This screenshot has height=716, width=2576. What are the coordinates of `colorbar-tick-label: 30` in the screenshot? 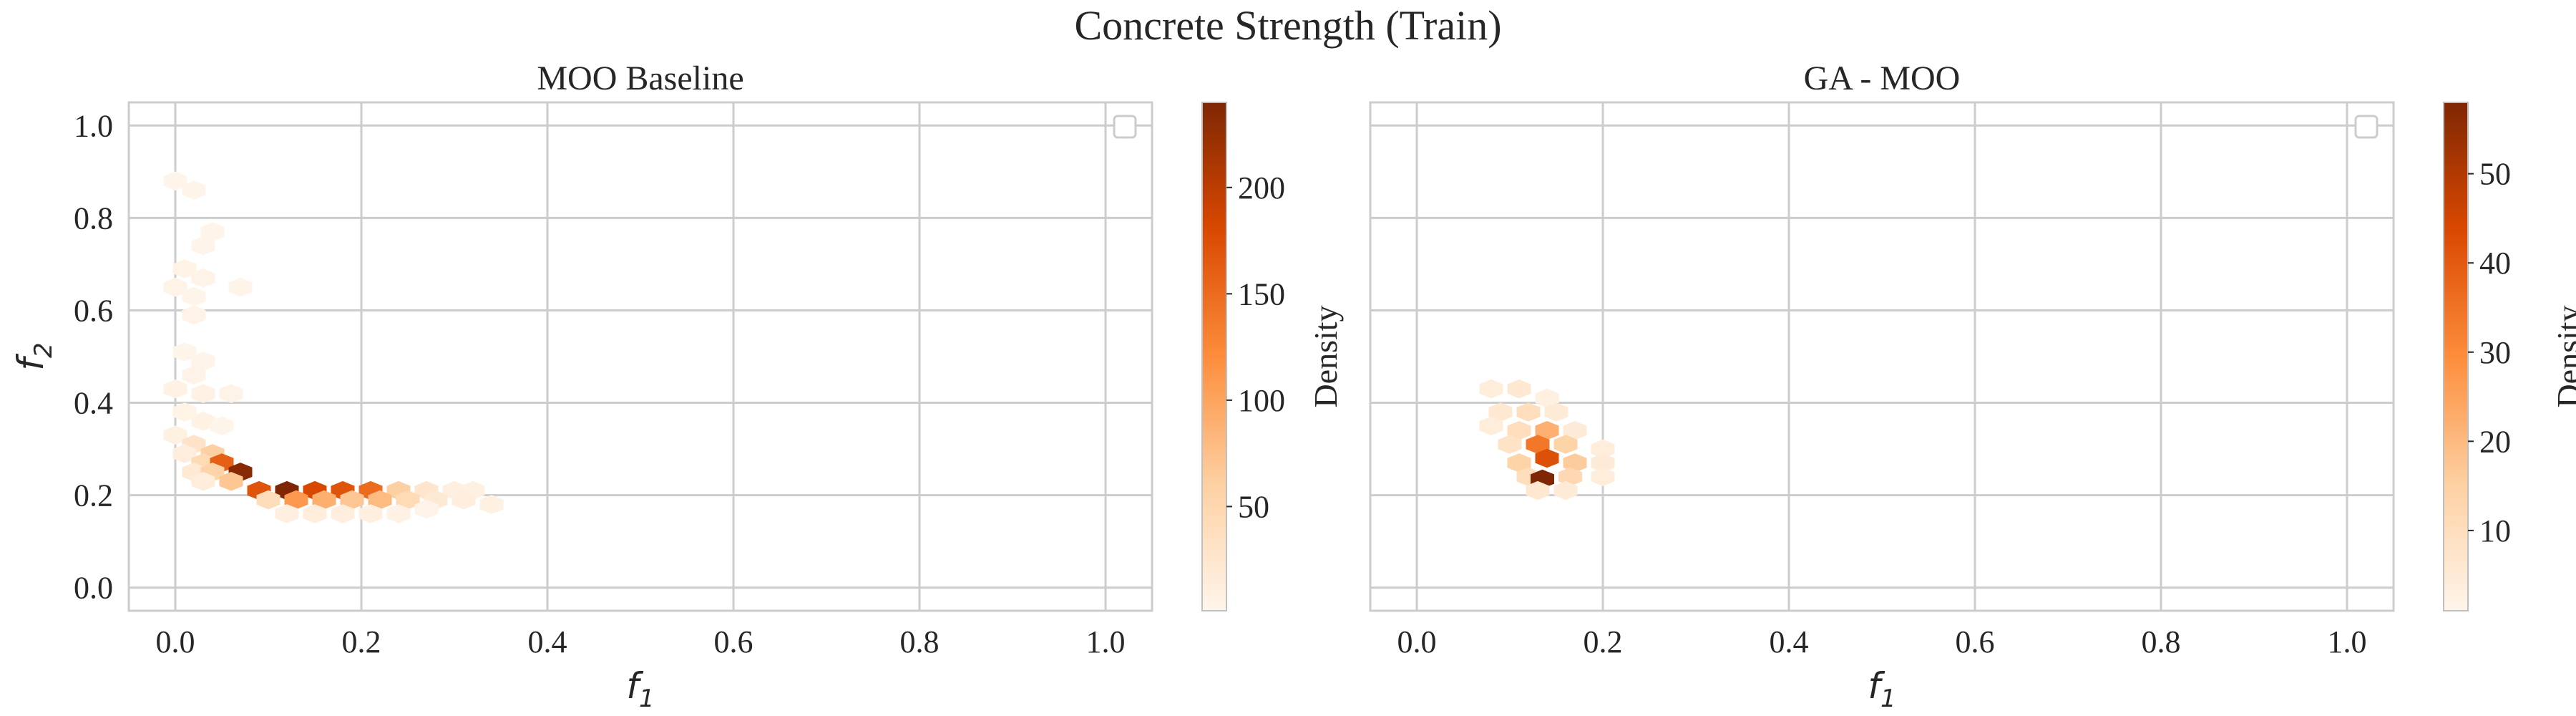 It's located at (2495, 352).